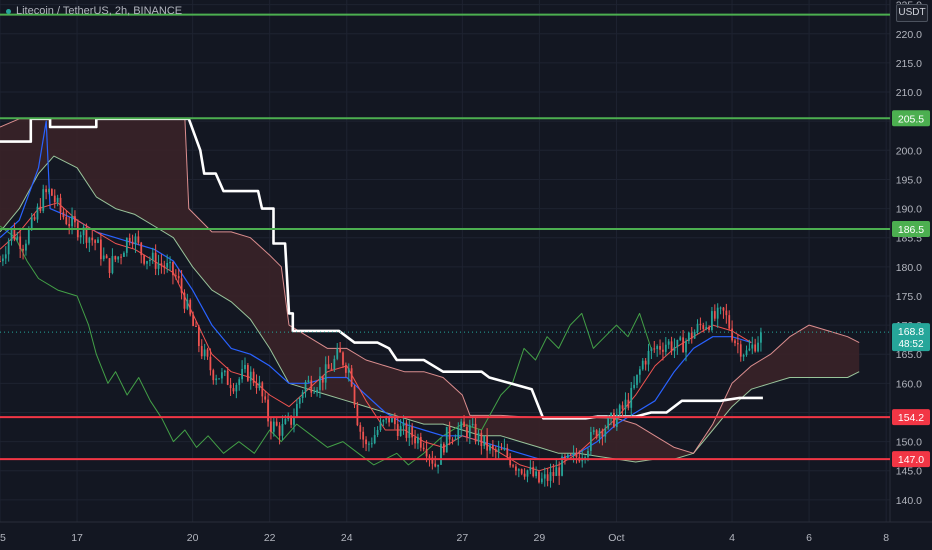 The image size is (932, 550). What do you see at coordinates (909, 297) in the screenshot?
I see `y-tick-label: 175.0` at bounding box center [909, 297].